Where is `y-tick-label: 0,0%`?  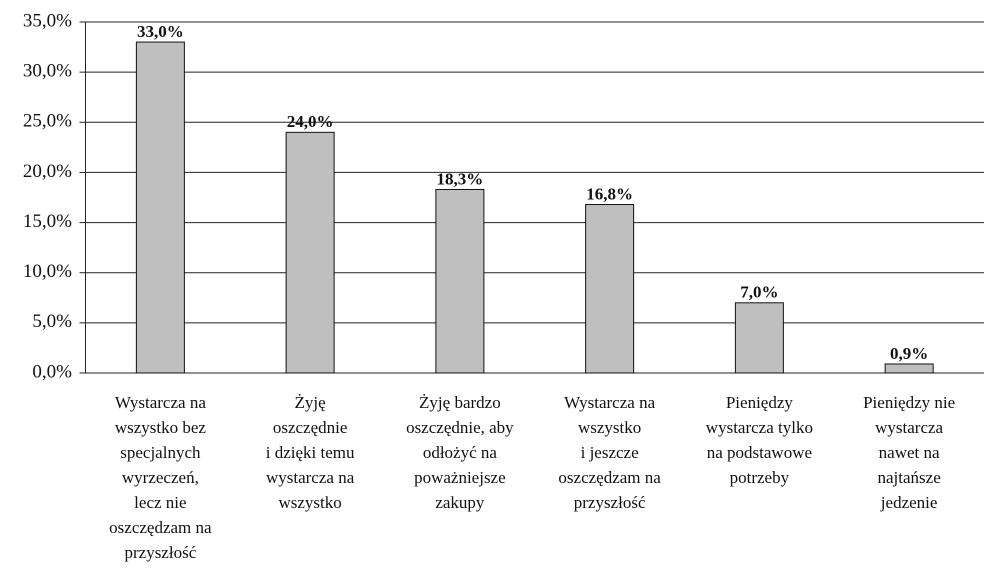 y-tick-label: 0,0% is located at coordinates (52, 371).